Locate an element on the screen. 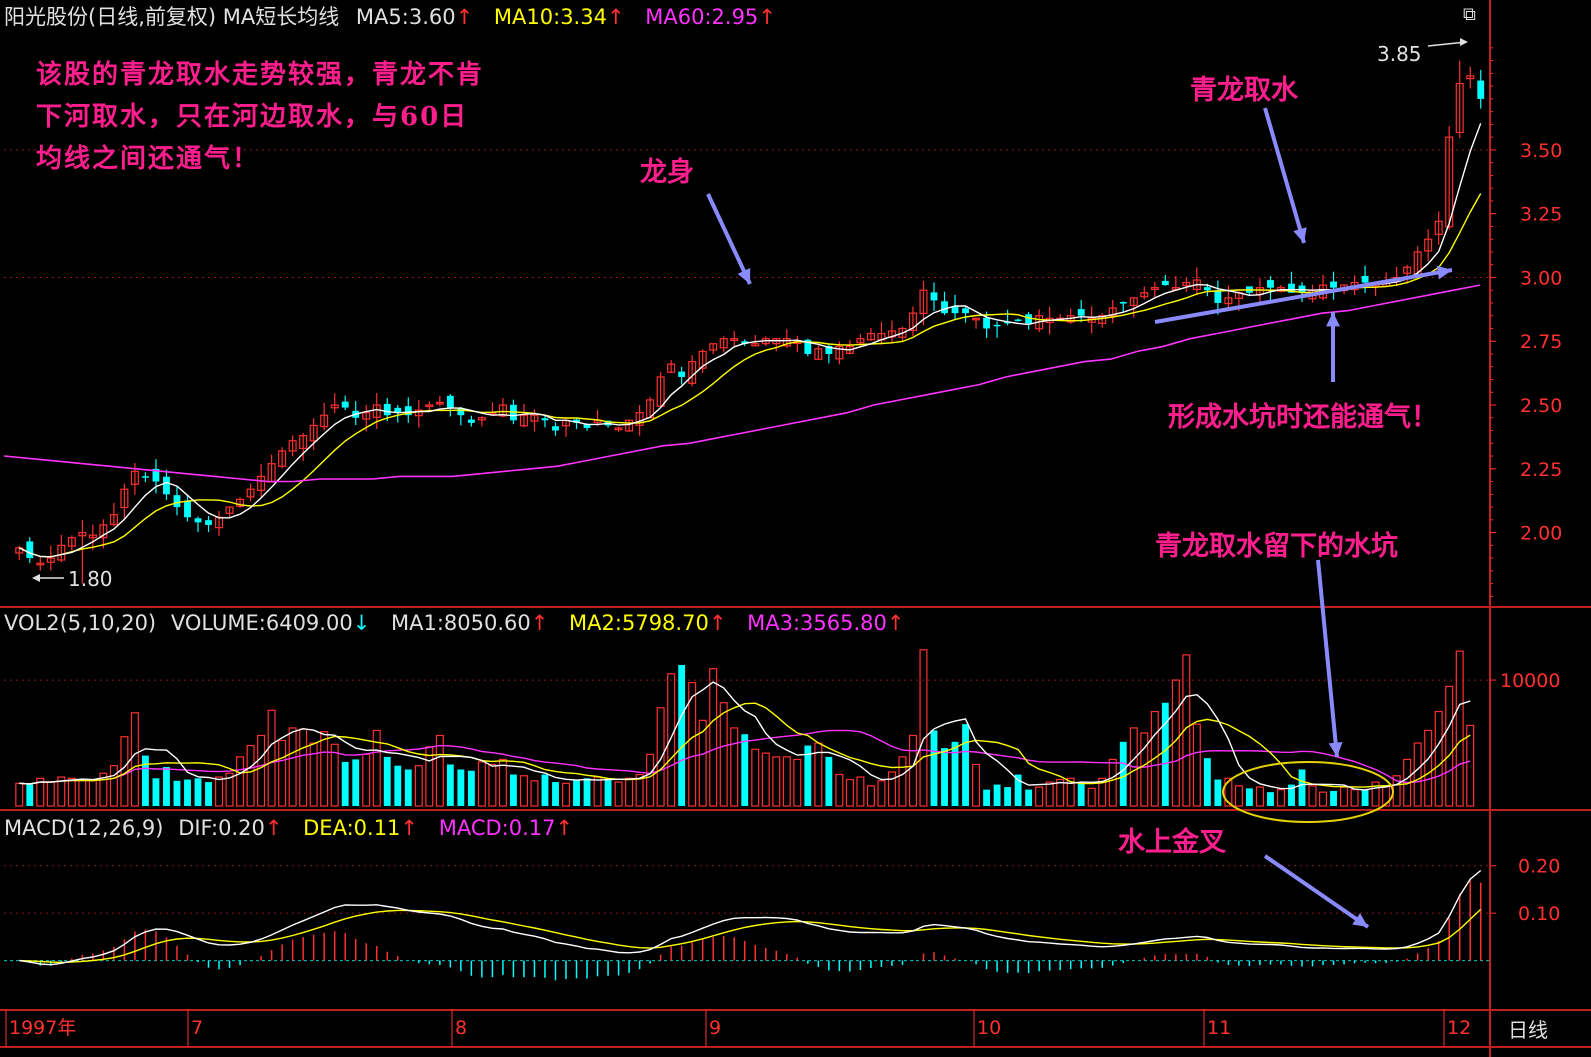  date-tick-label: 10 is located at coordinates (989, 1028).